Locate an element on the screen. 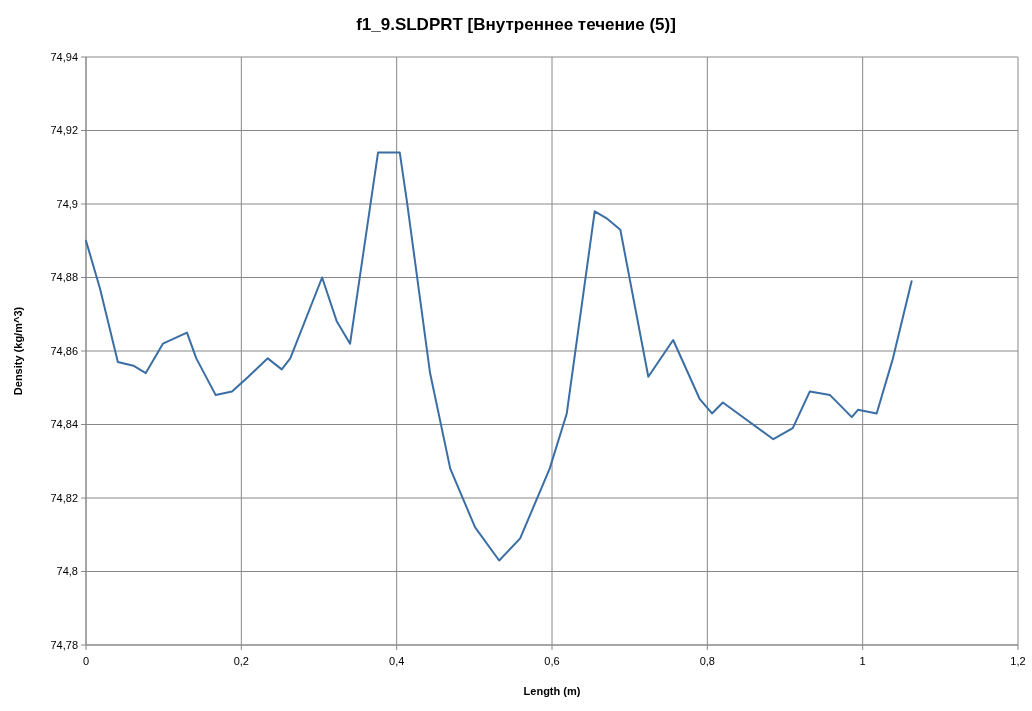 The width and height of the screenshot is (1032, 711). x-tick-label: 0,2 is located at coordinates (241, 661).